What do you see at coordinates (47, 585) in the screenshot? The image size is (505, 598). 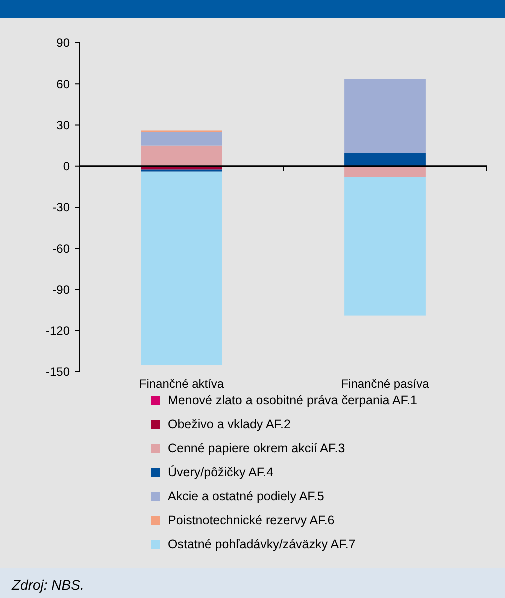 I see `text: Zdroj: NBS.` at bounding box center [47, 585].